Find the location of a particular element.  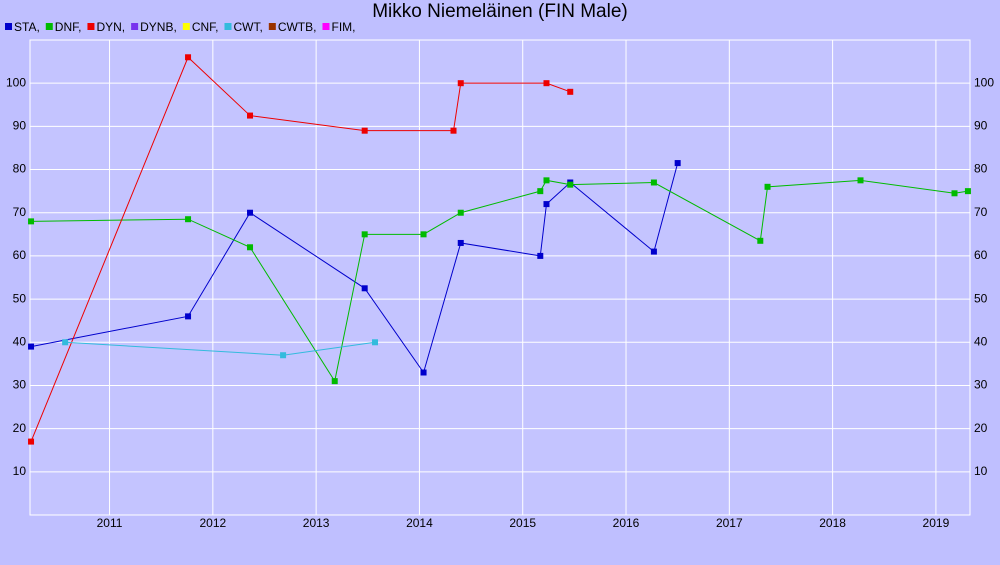

x-tick-label: 2018 is located at coordinates (832, 523).